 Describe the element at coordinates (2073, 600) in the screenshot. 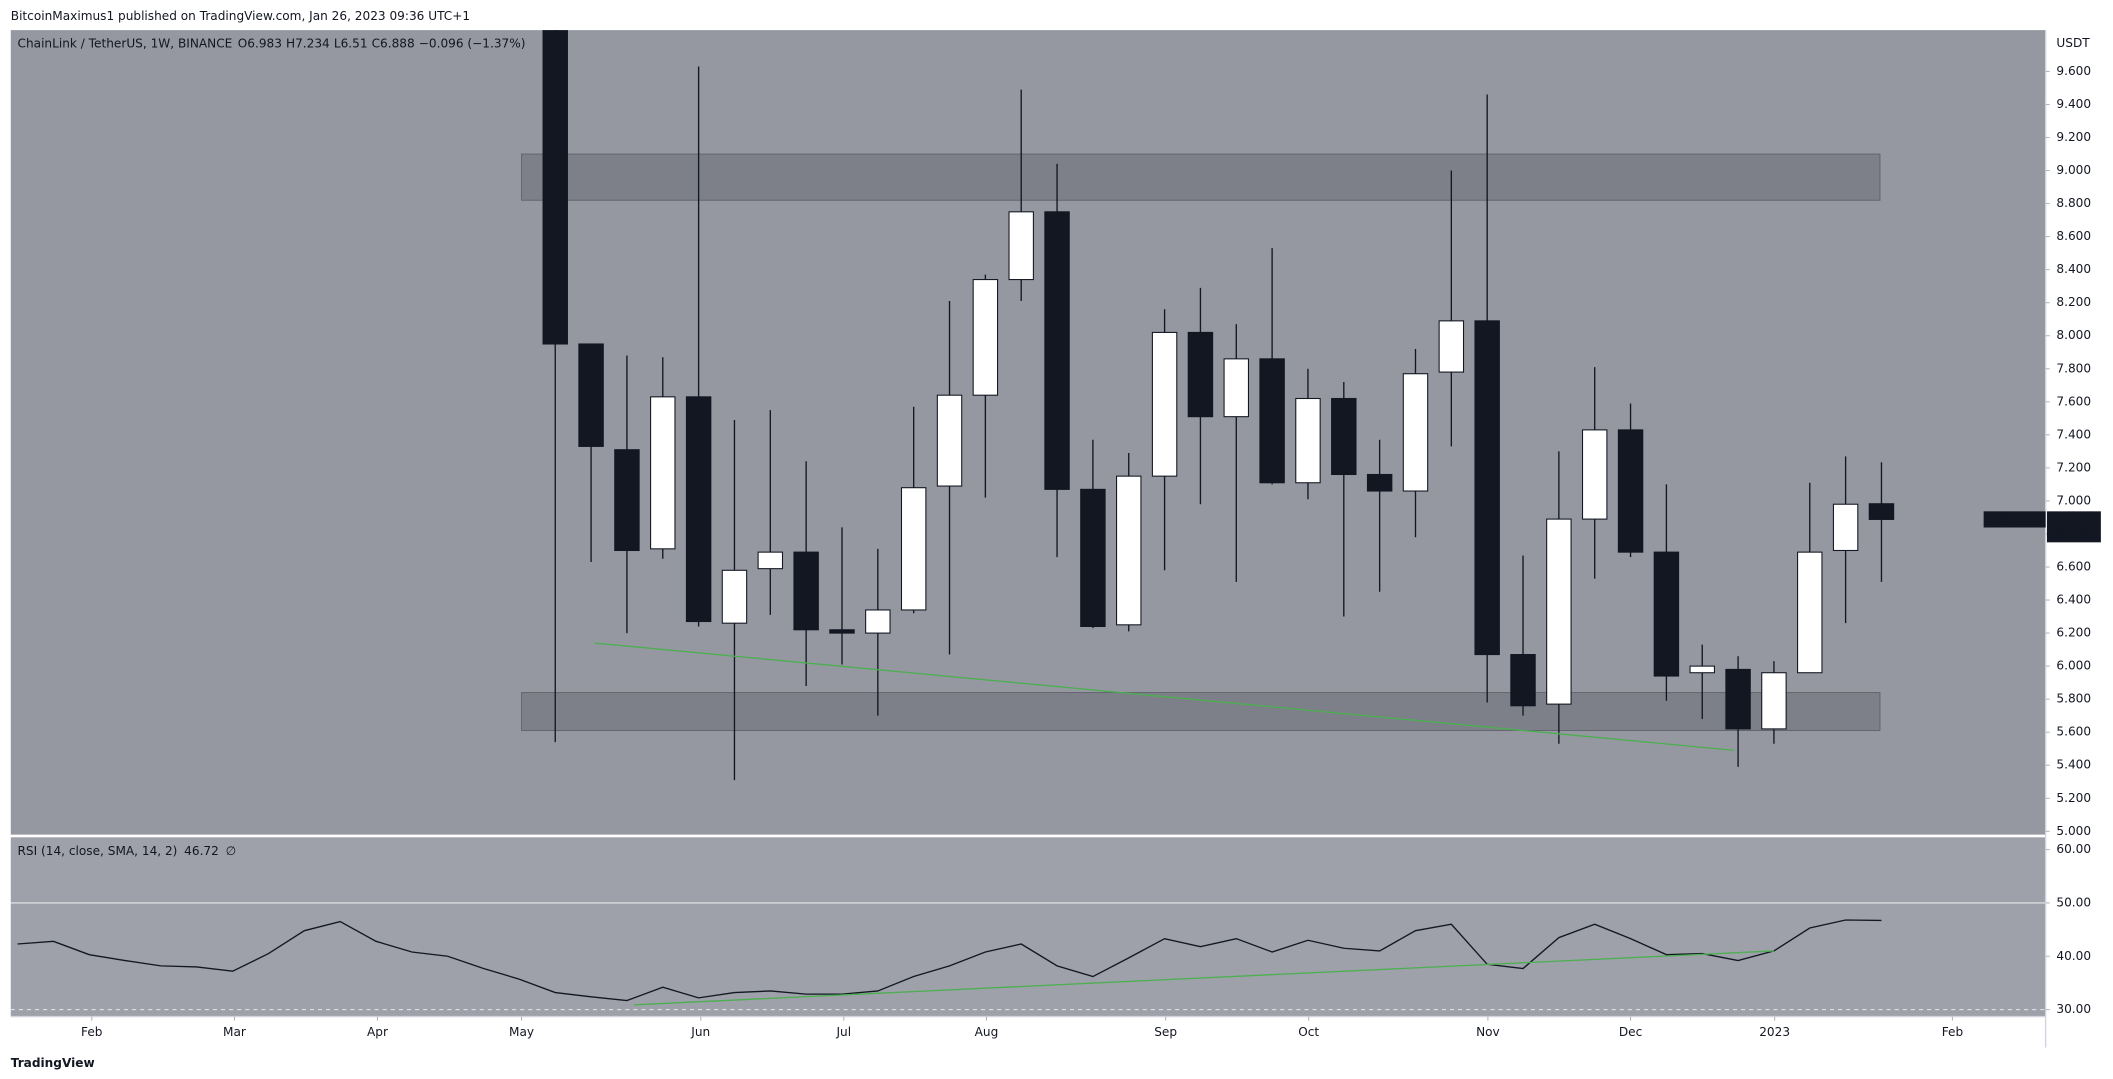

I see `y-tick-label: 6.400` at that location.